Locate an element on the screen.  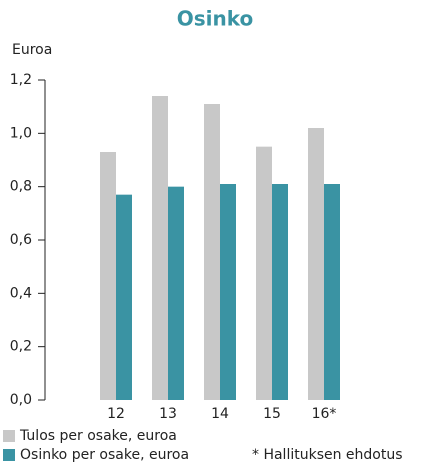
y-tick-label: 1,0 is located at coordinates (21, 133).